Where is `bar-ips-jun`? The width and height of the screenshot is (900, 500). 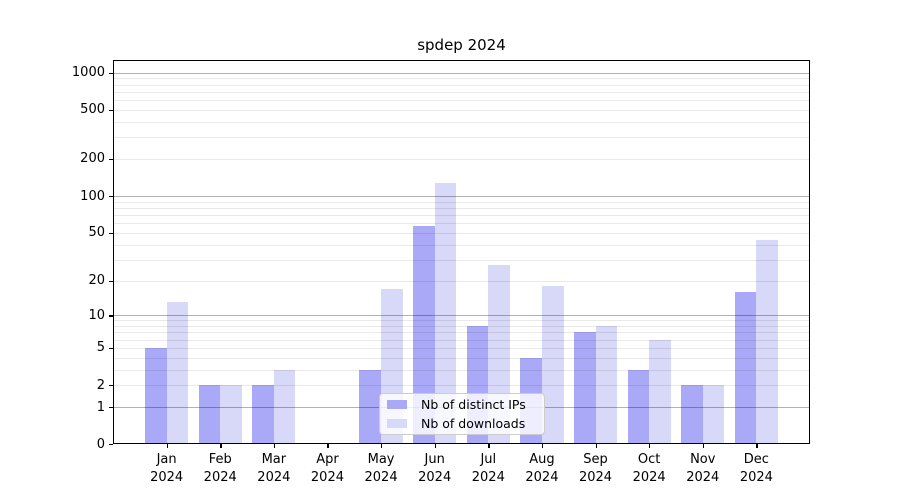 bar-ips-jun is located at coordinates (424, 334).